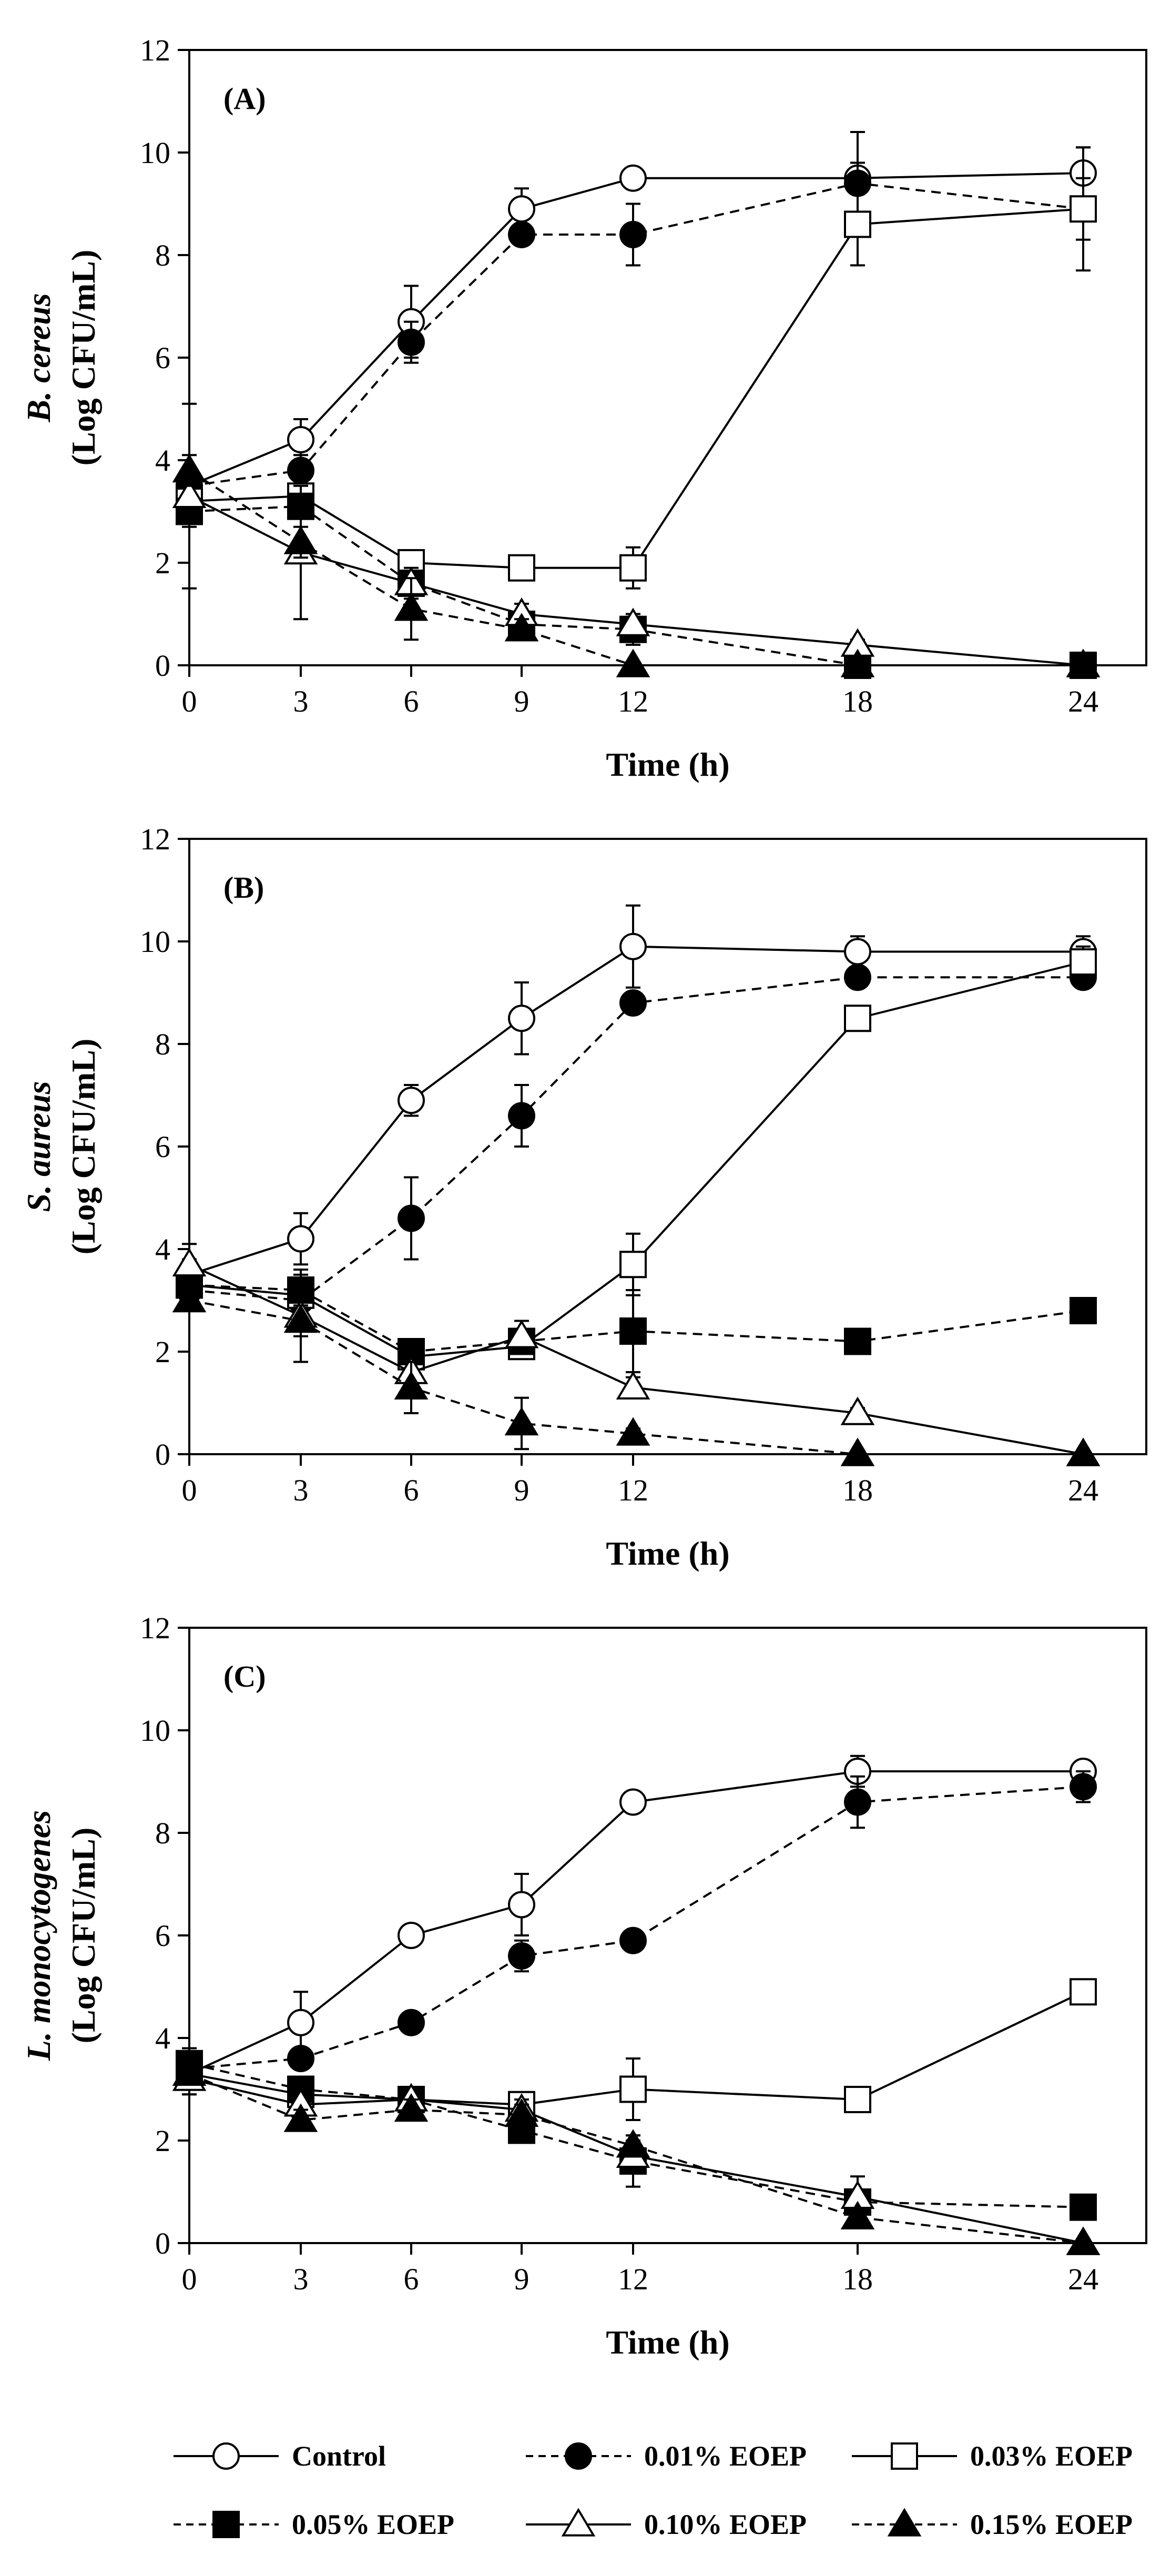 The width and height of the screenshot is (1171, 2576). What do you see at coordinates (244, 99) in the screenshot?
I see `panel-label: (A)` at bounding box center [244, 99].